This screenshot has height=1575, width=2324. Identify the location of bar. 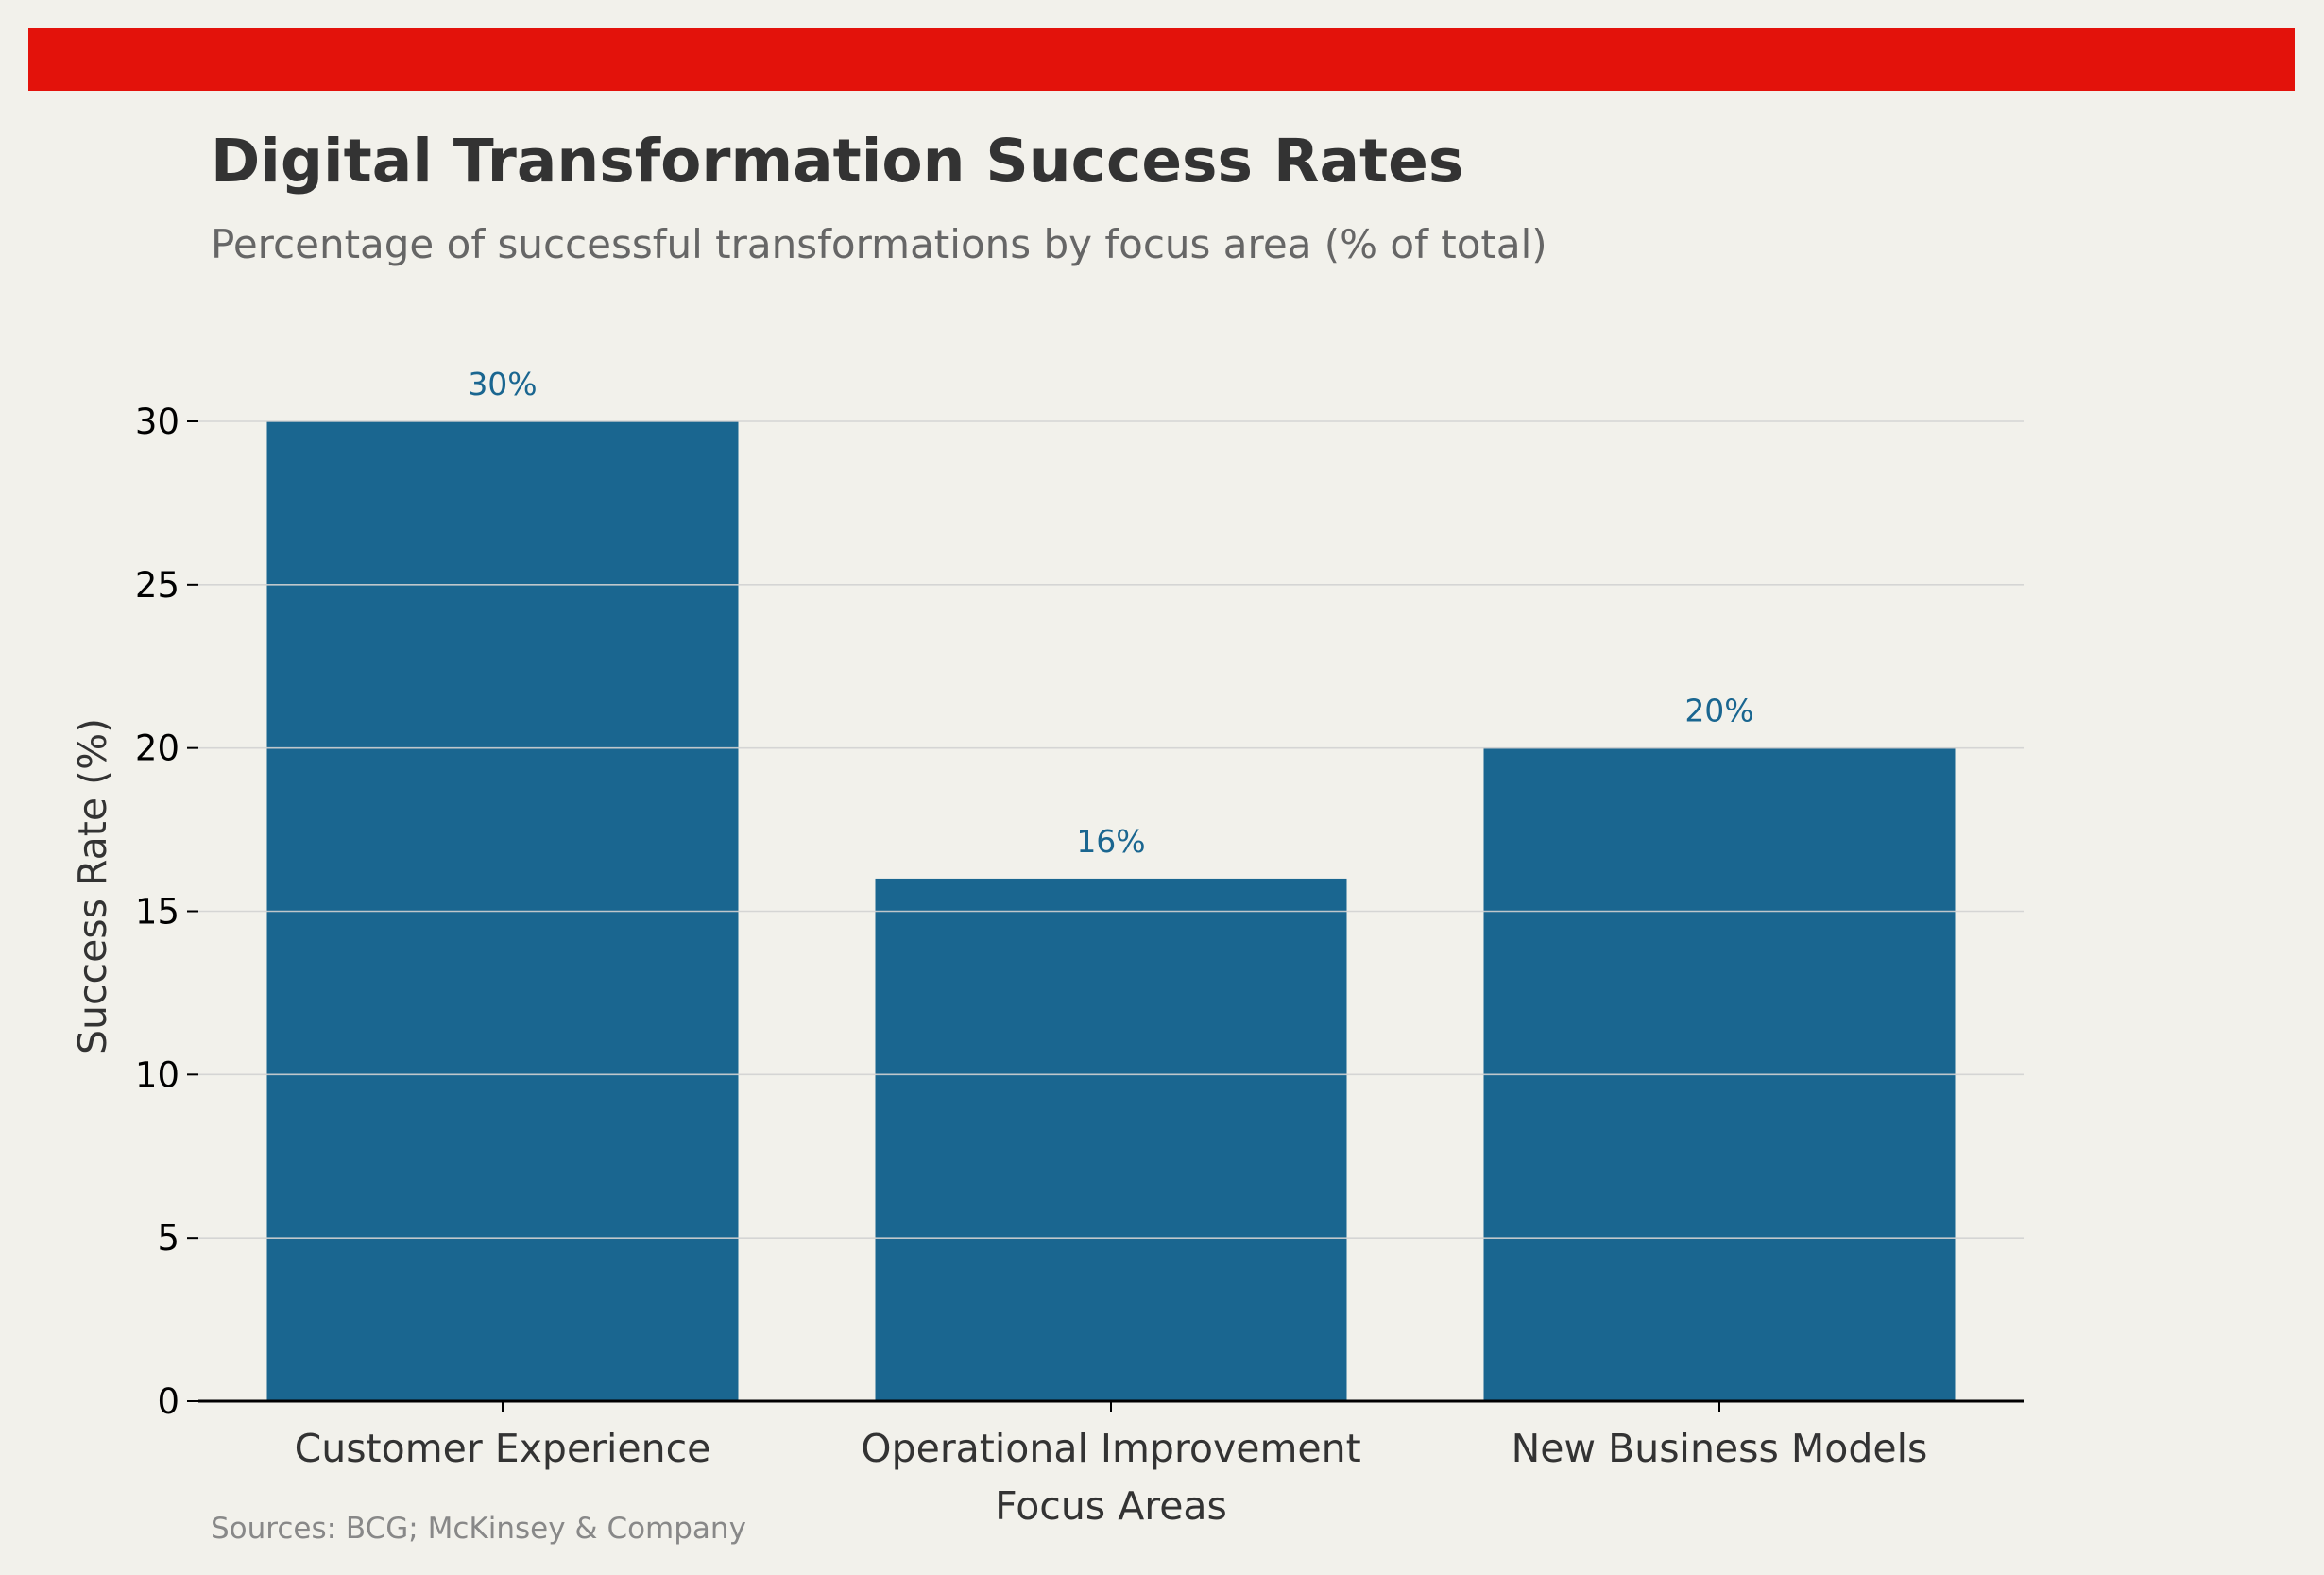
(1111, 1139).